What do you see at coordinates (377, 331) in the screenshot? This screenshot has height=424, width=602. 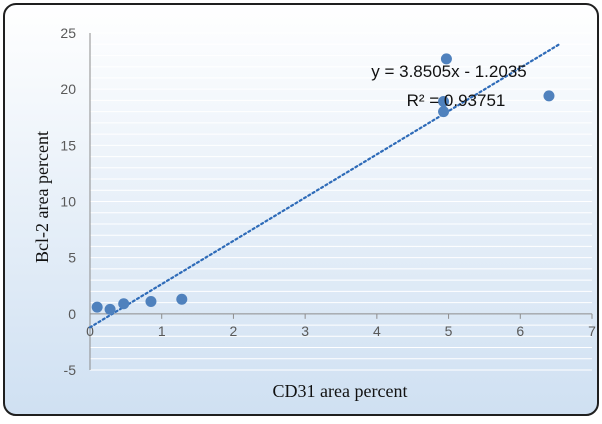 I see `x-tick-label: 4` at bounding box center [377, 331].